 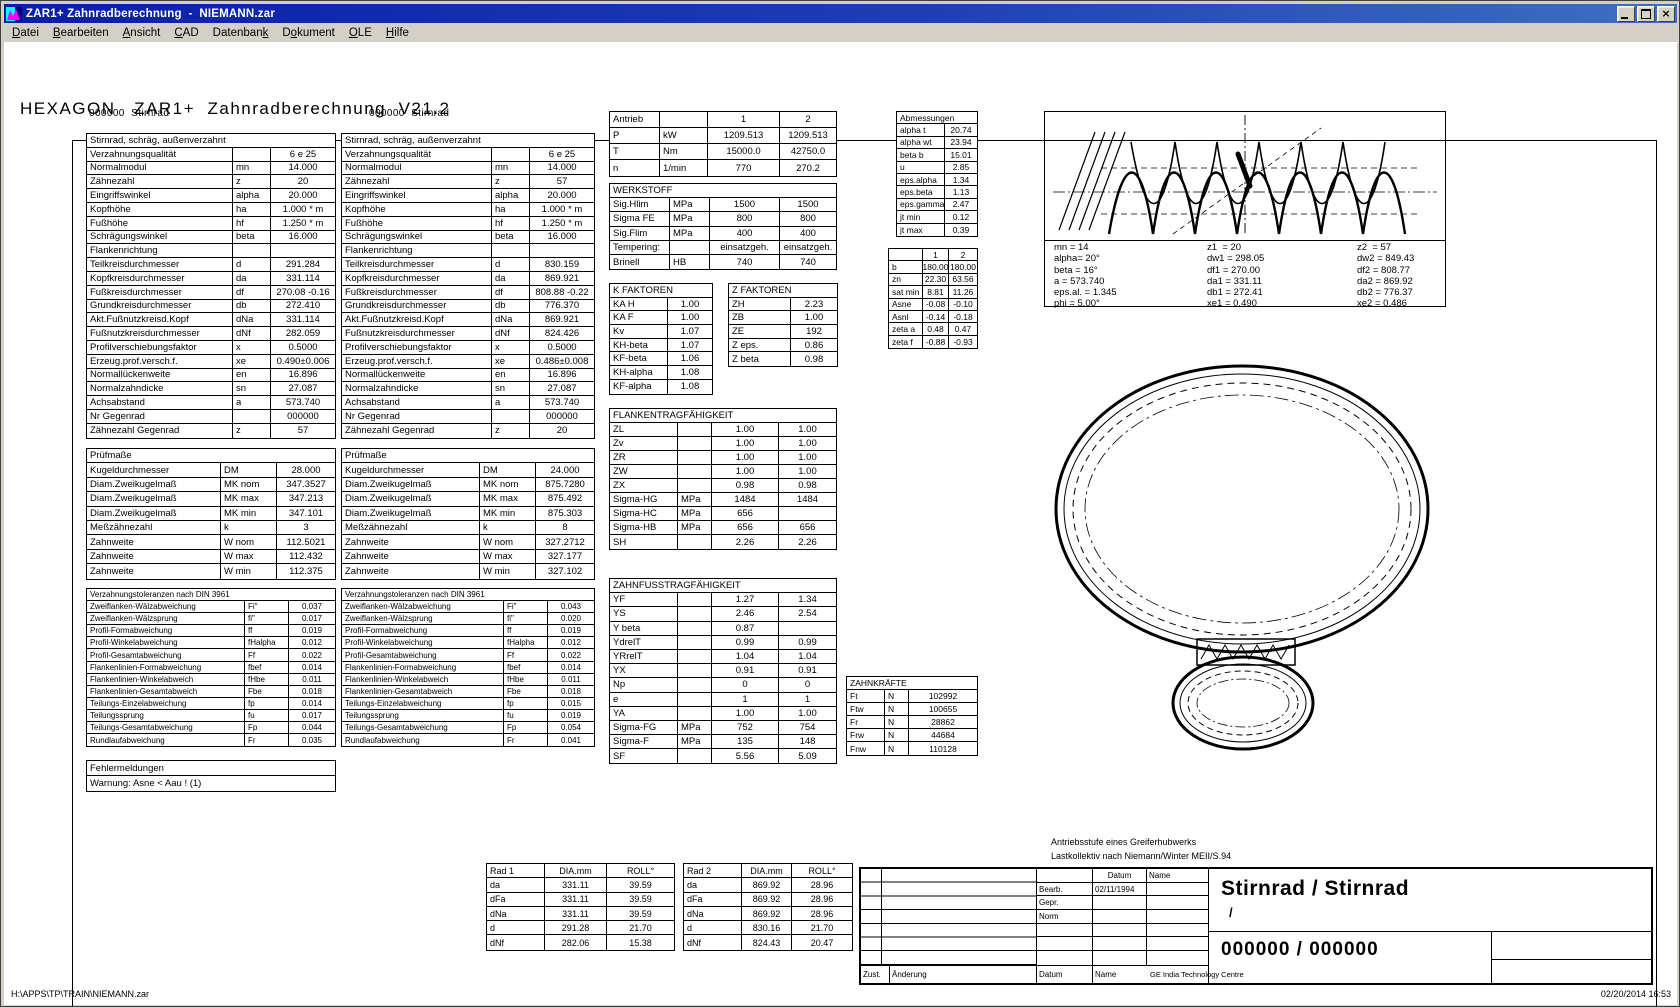 What do you see at coordinates (807, 600) in the screenshot?
I see `table-cell: 1.34` at bounding box center [807, 600].